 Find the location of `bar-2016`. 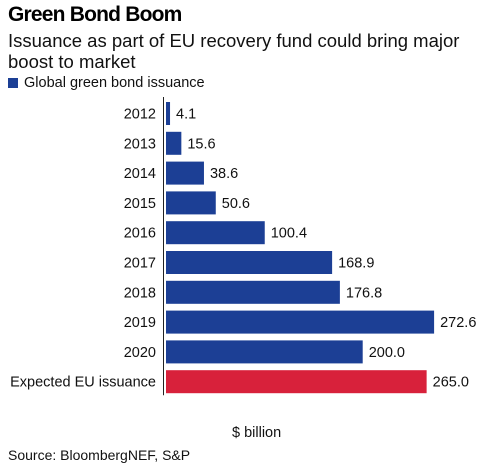

bar-2016 is located at coordinates (215, 233).